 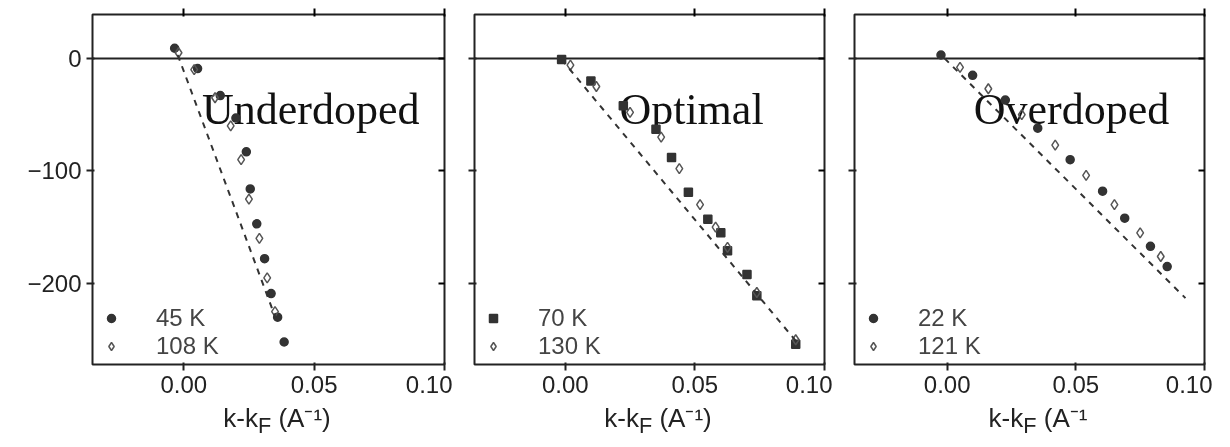 I want to click on y-tick-label: 0, so click(x=75, y=58).